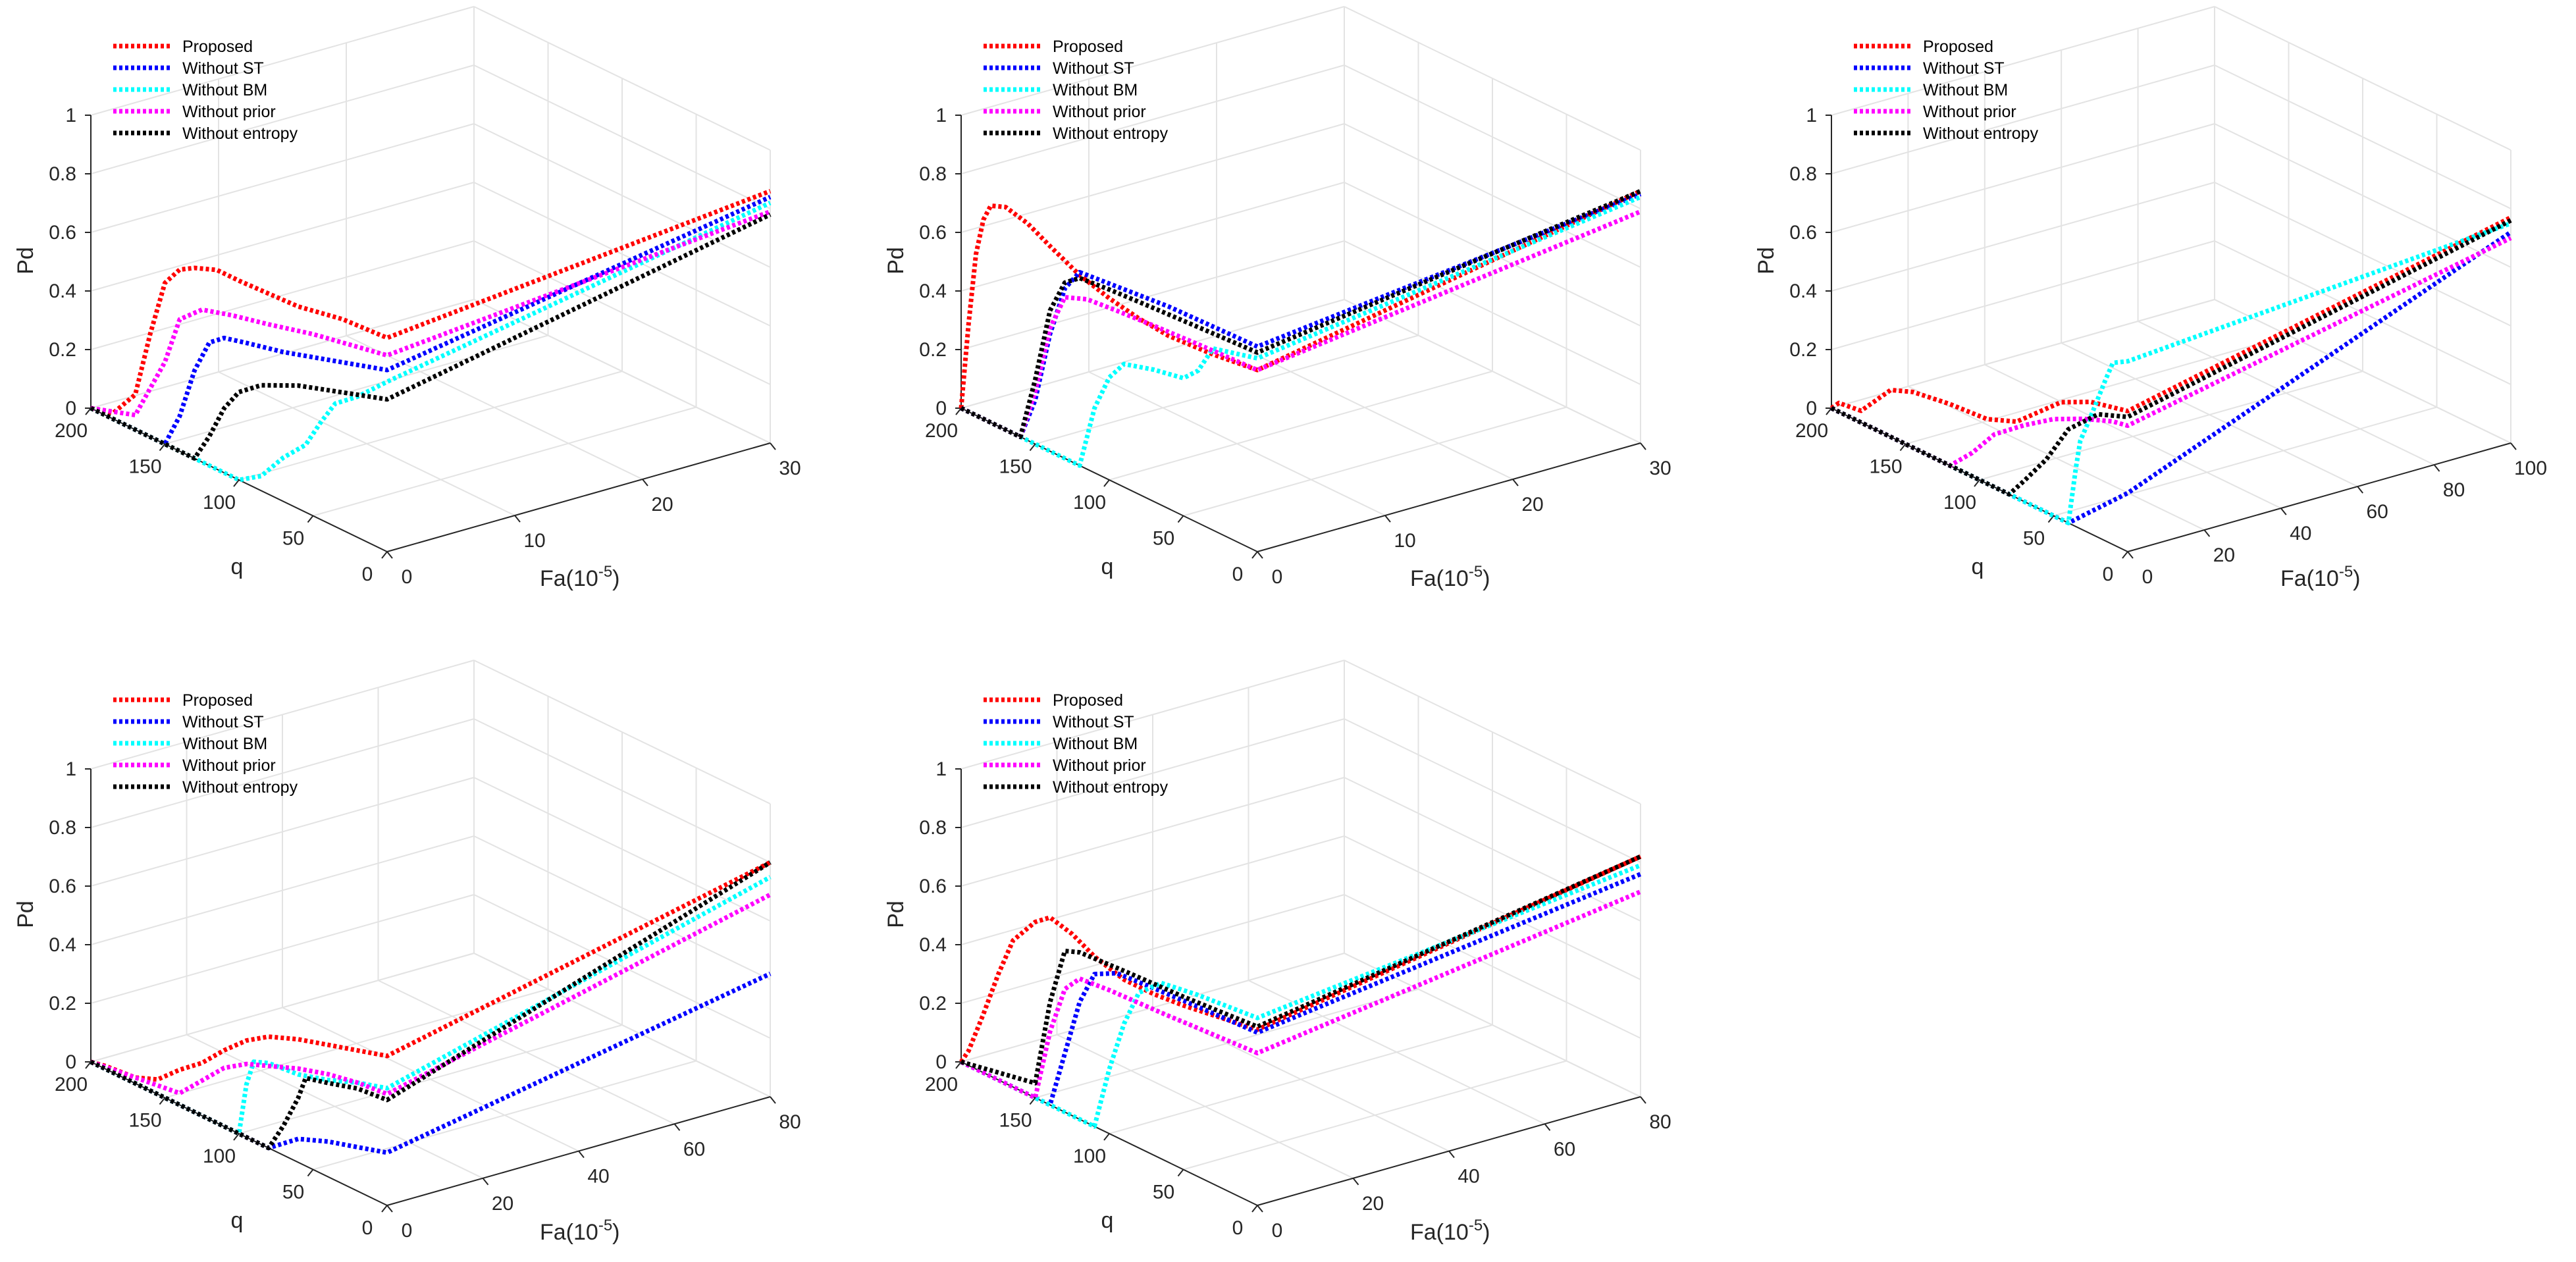 The image size is (2576, 1262). I want to click on y-tick-label: 30, so click(790, 468).